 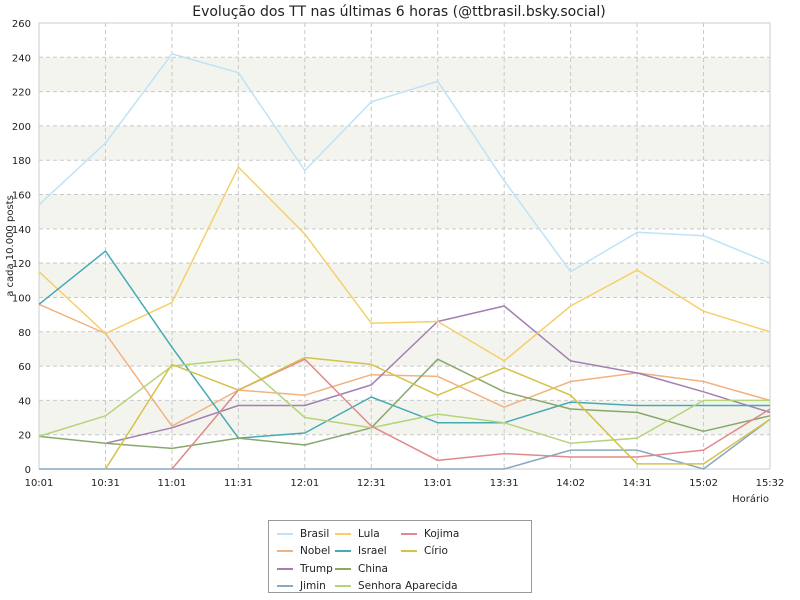 I want to click on legend-item: Israel, so click(x=396, y=552).